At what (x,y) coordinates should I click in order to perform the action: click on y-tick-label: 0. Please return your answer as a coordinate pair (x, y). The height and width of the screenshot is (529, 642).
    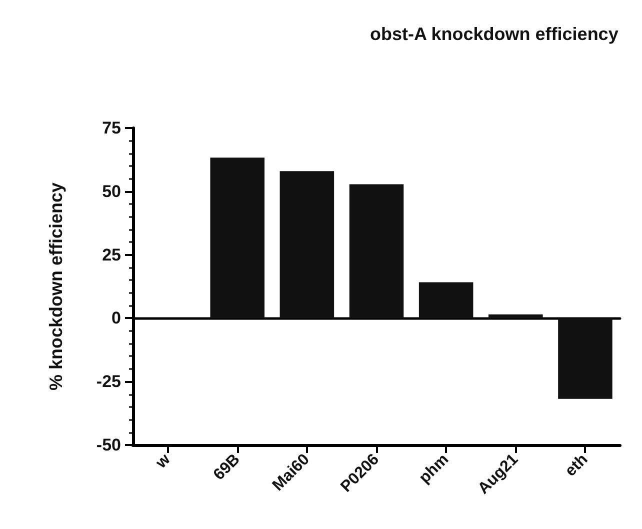
    Looking at the image, I should click on (116, 318).